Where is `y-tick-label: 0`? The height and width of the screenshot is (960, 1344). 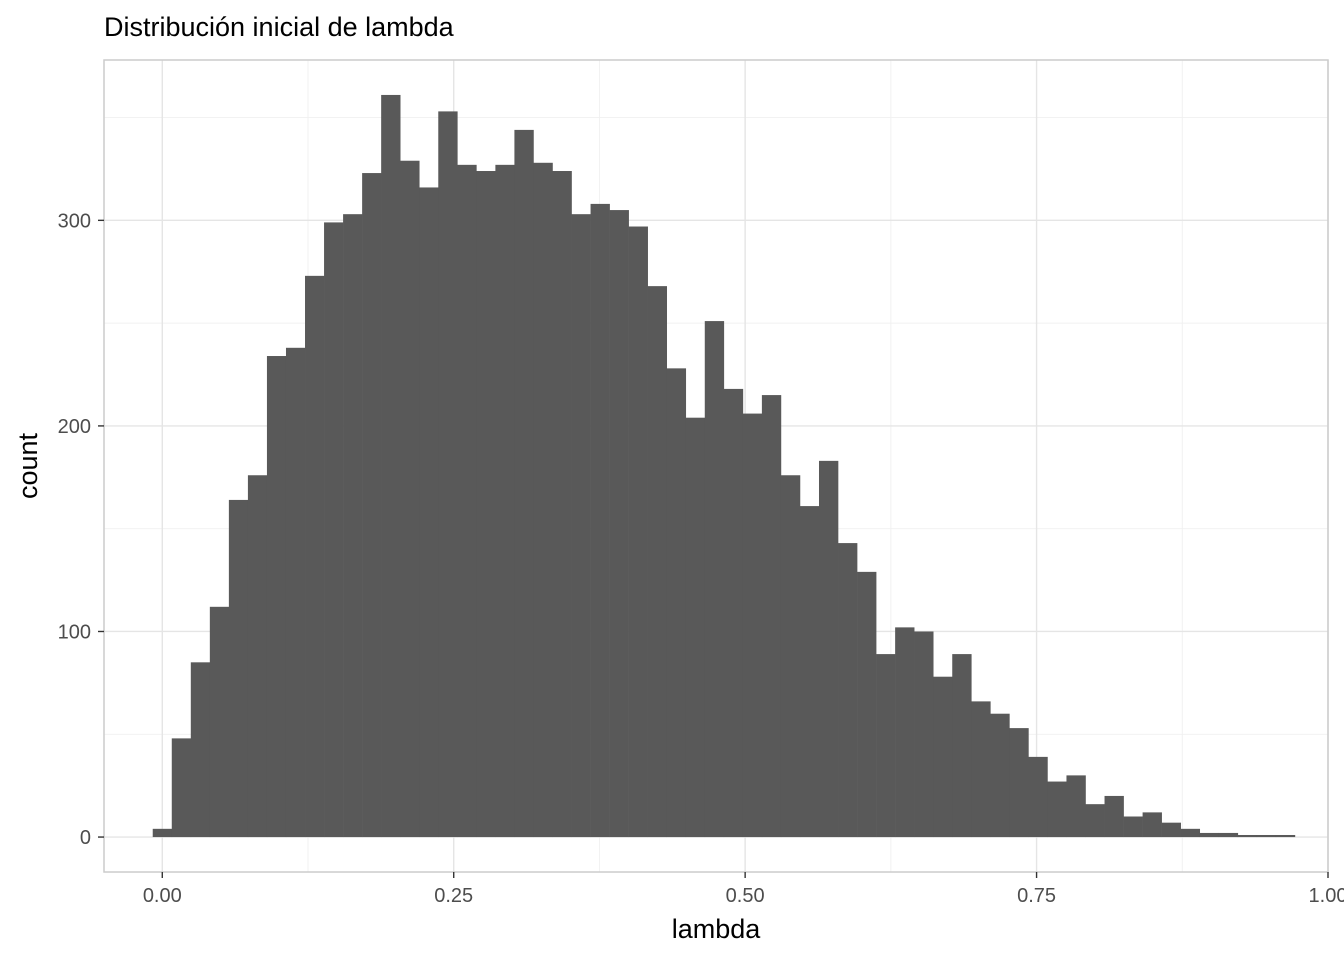
y-tick-label: 0 is located at coordinates (85, 838).